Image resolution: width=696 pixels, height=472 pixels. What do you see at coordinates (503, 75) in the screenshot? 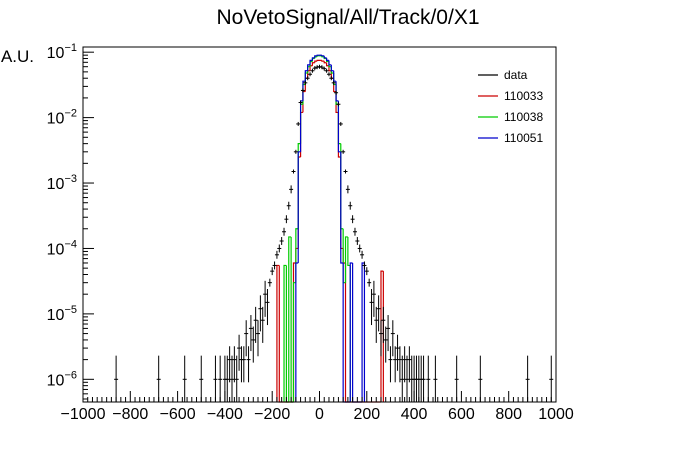
I see `legend-entry-data: data` at bounding box center [503, 75].